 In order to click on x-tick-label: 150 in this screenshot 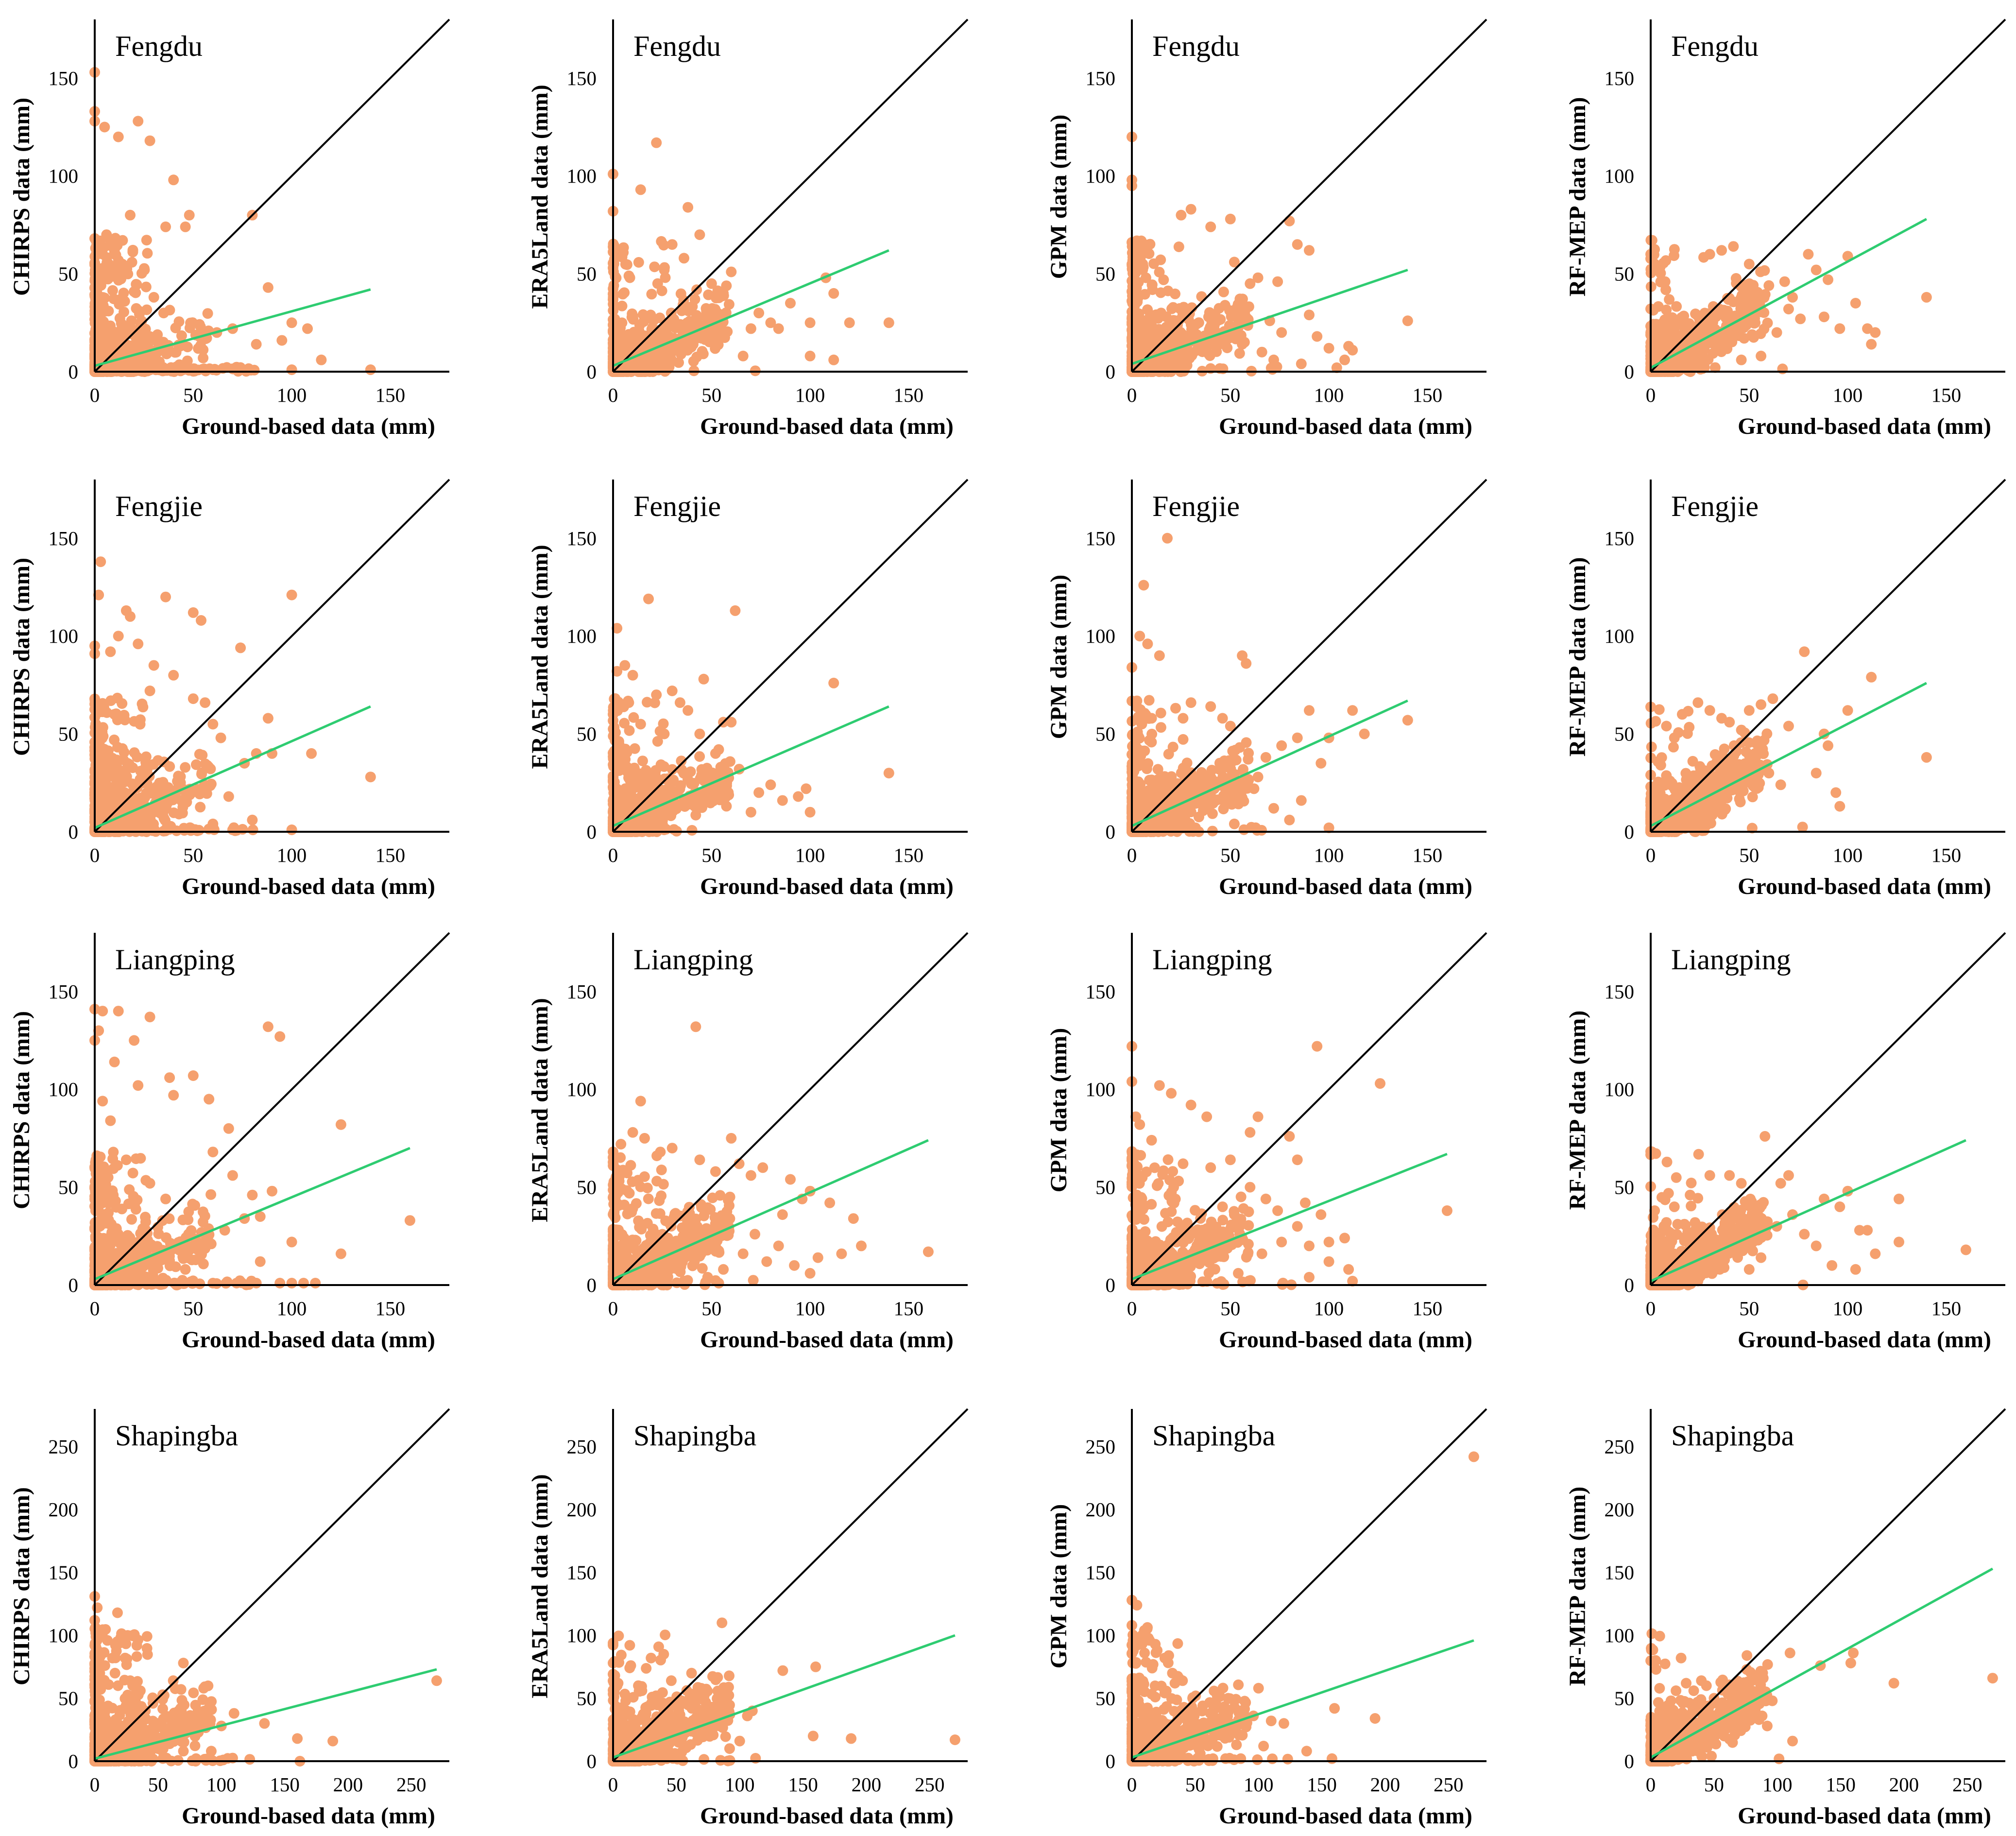, I will do `click(1428, 395)`.